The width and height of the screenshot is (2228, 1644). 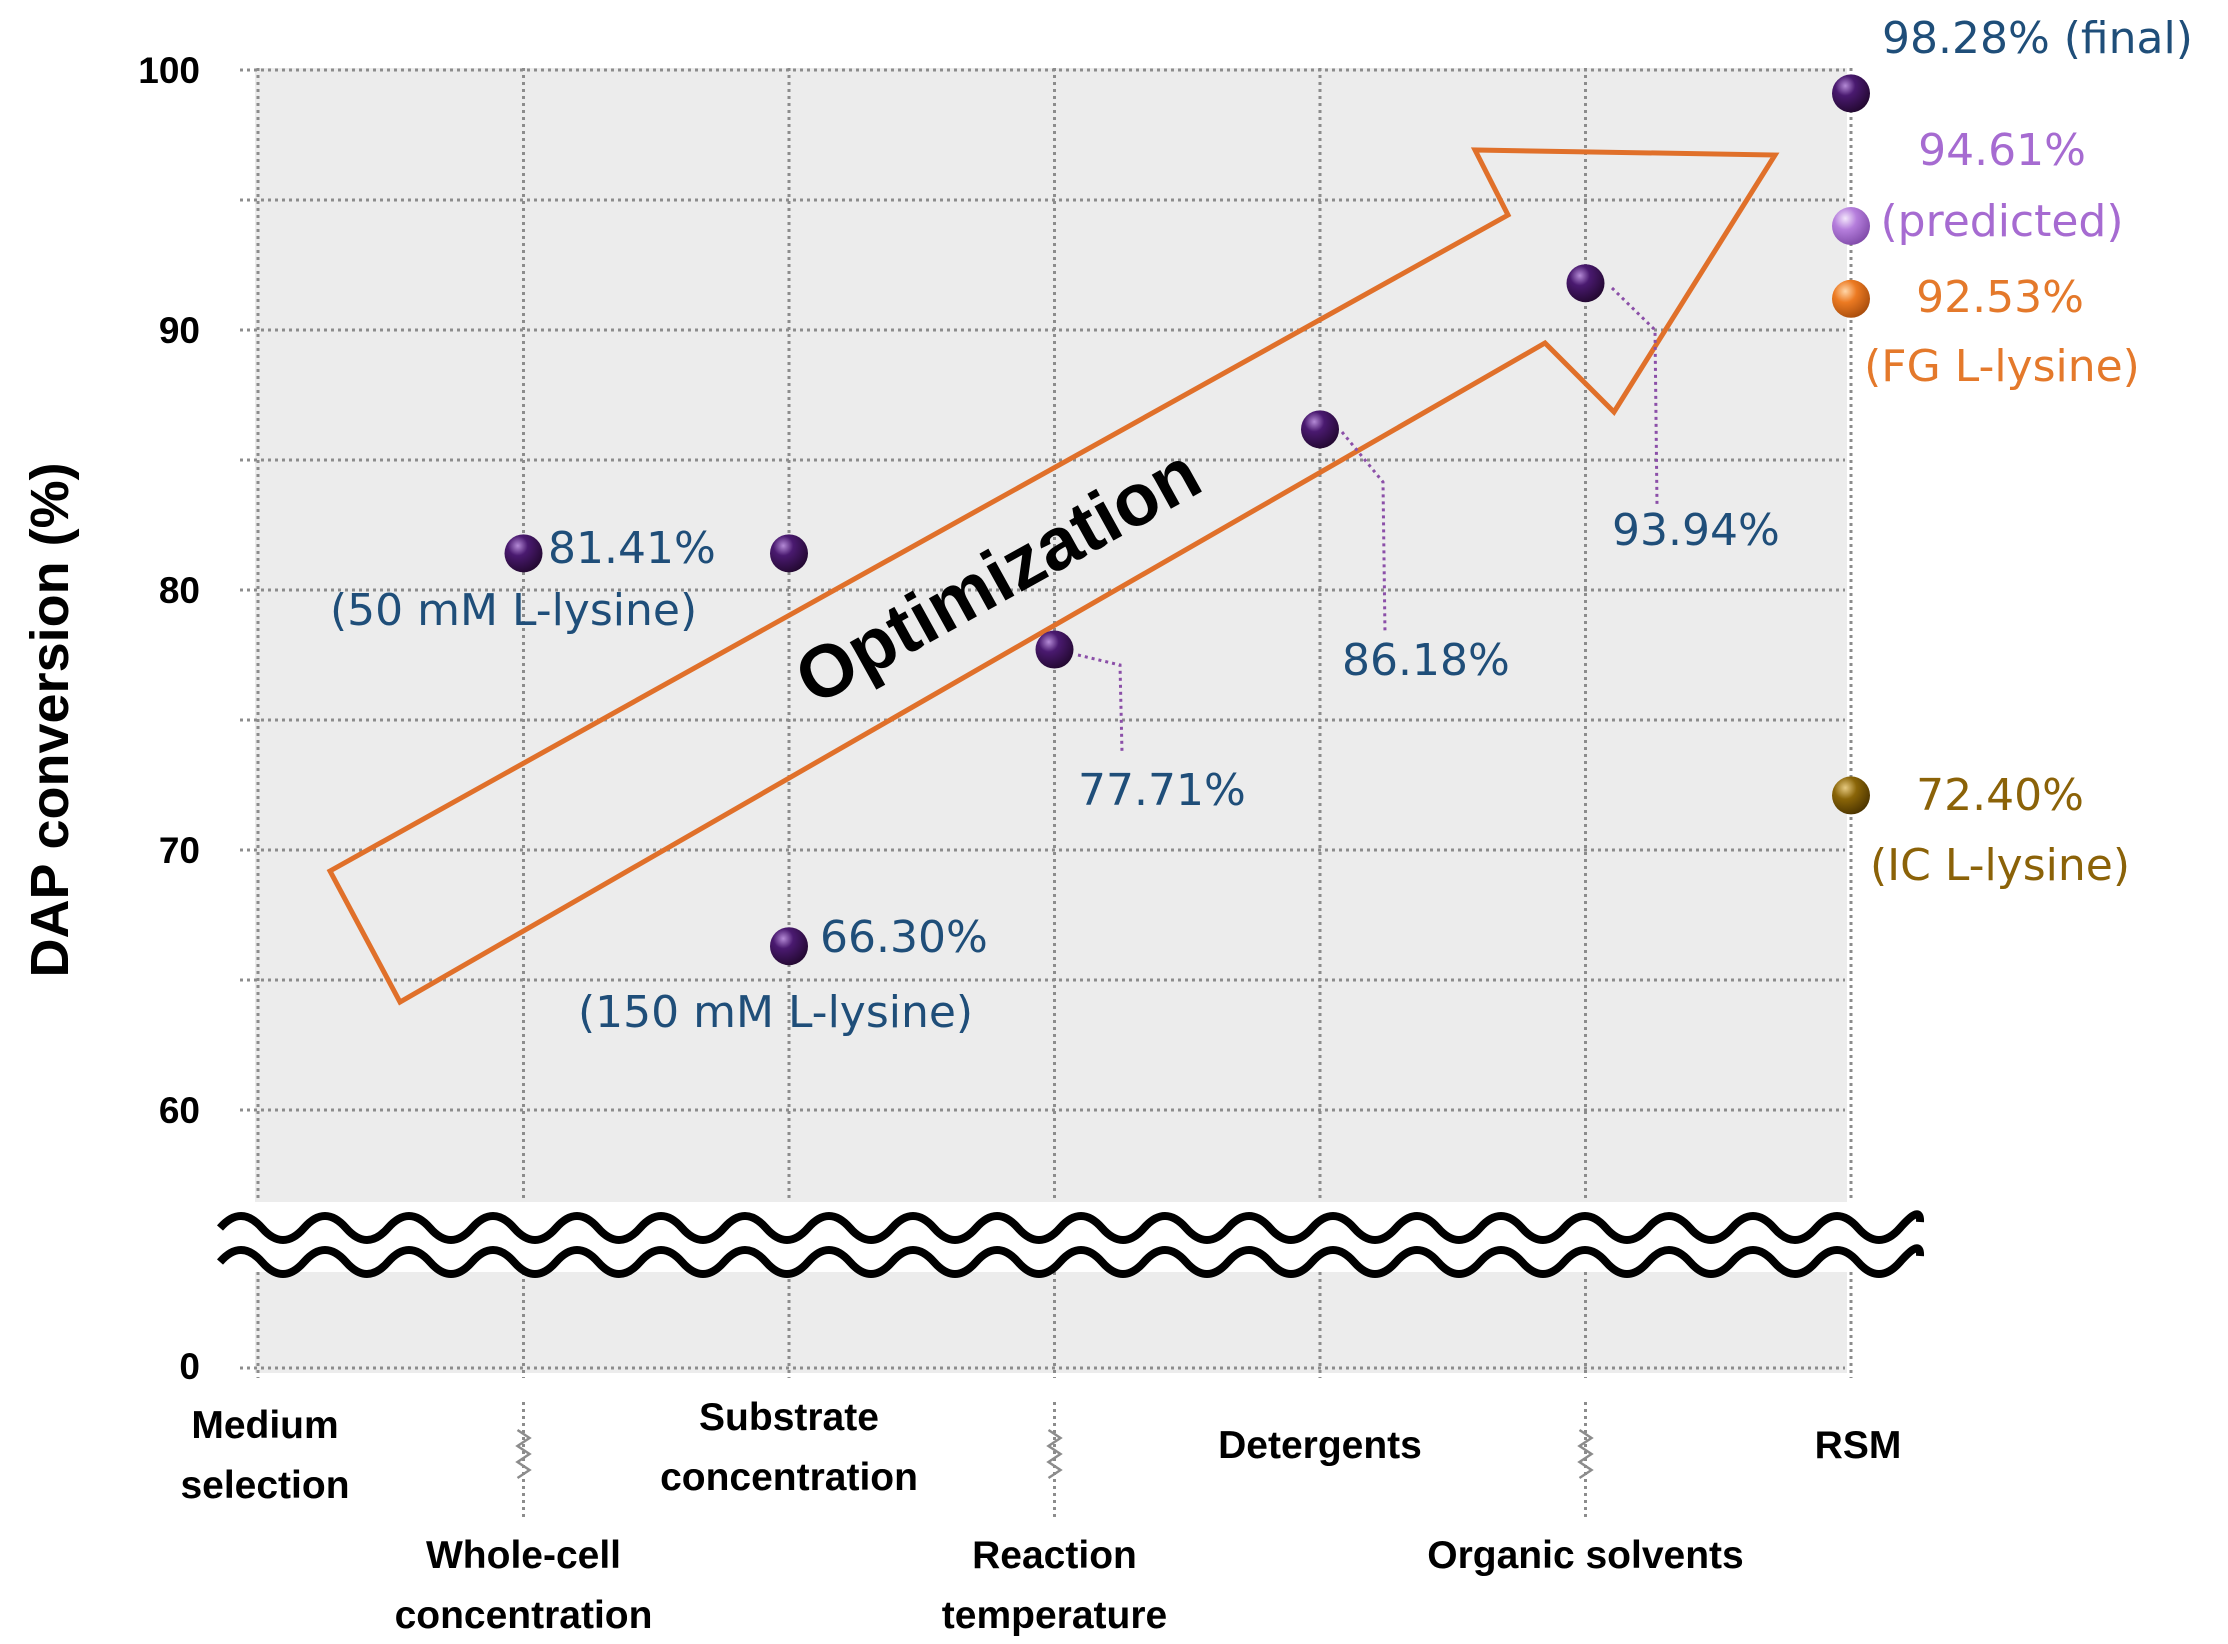 What do you see at coordinates (1696, 530) in the screenshot?
I see `point-annotation: 93.94%` at bounding box center [1696, 530].